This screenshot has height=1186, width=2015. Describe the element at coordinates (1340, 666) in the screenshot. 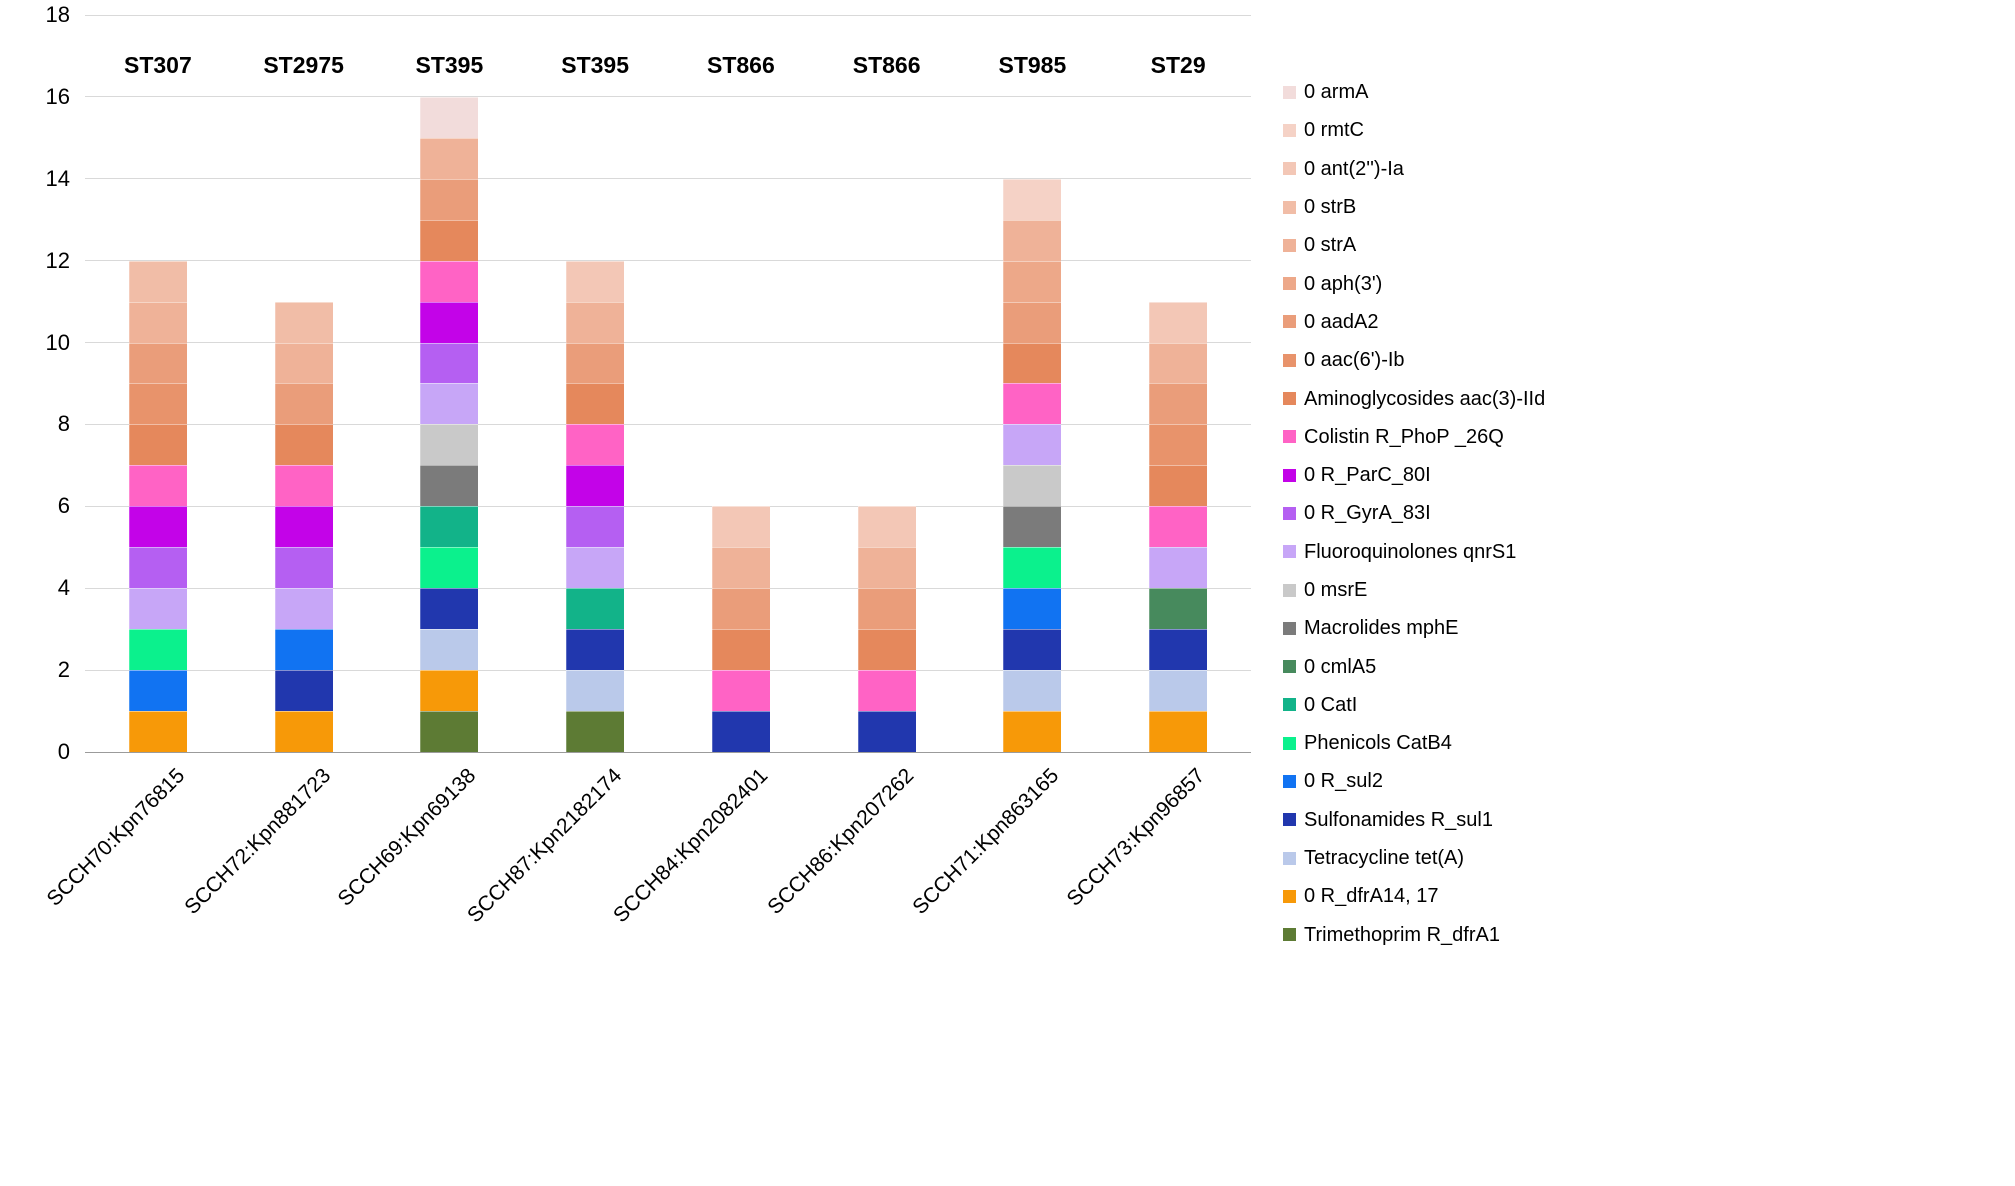

I see `legend-label: 0 cmlA5` at that location.